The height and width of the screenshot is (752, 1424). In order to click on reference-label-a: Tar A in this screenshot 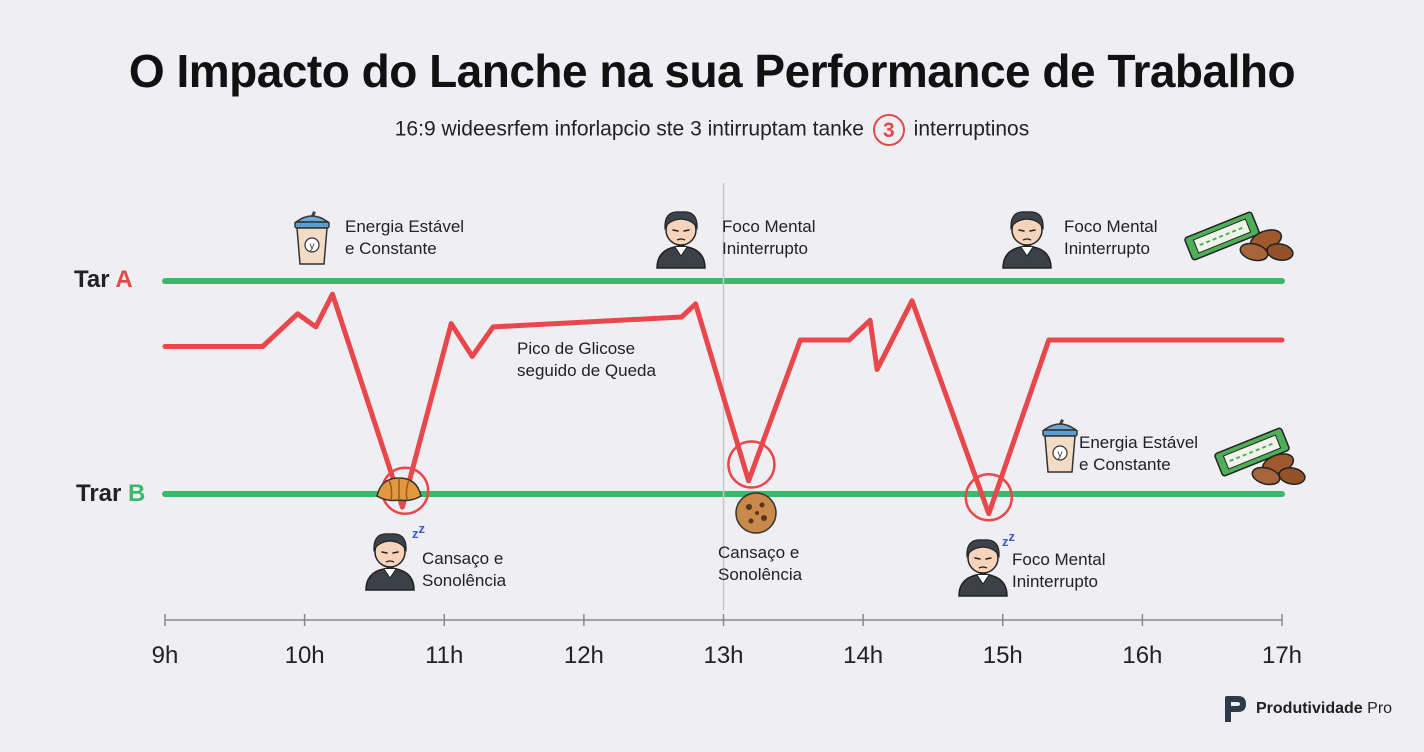, I will do `click(103, 280)`.